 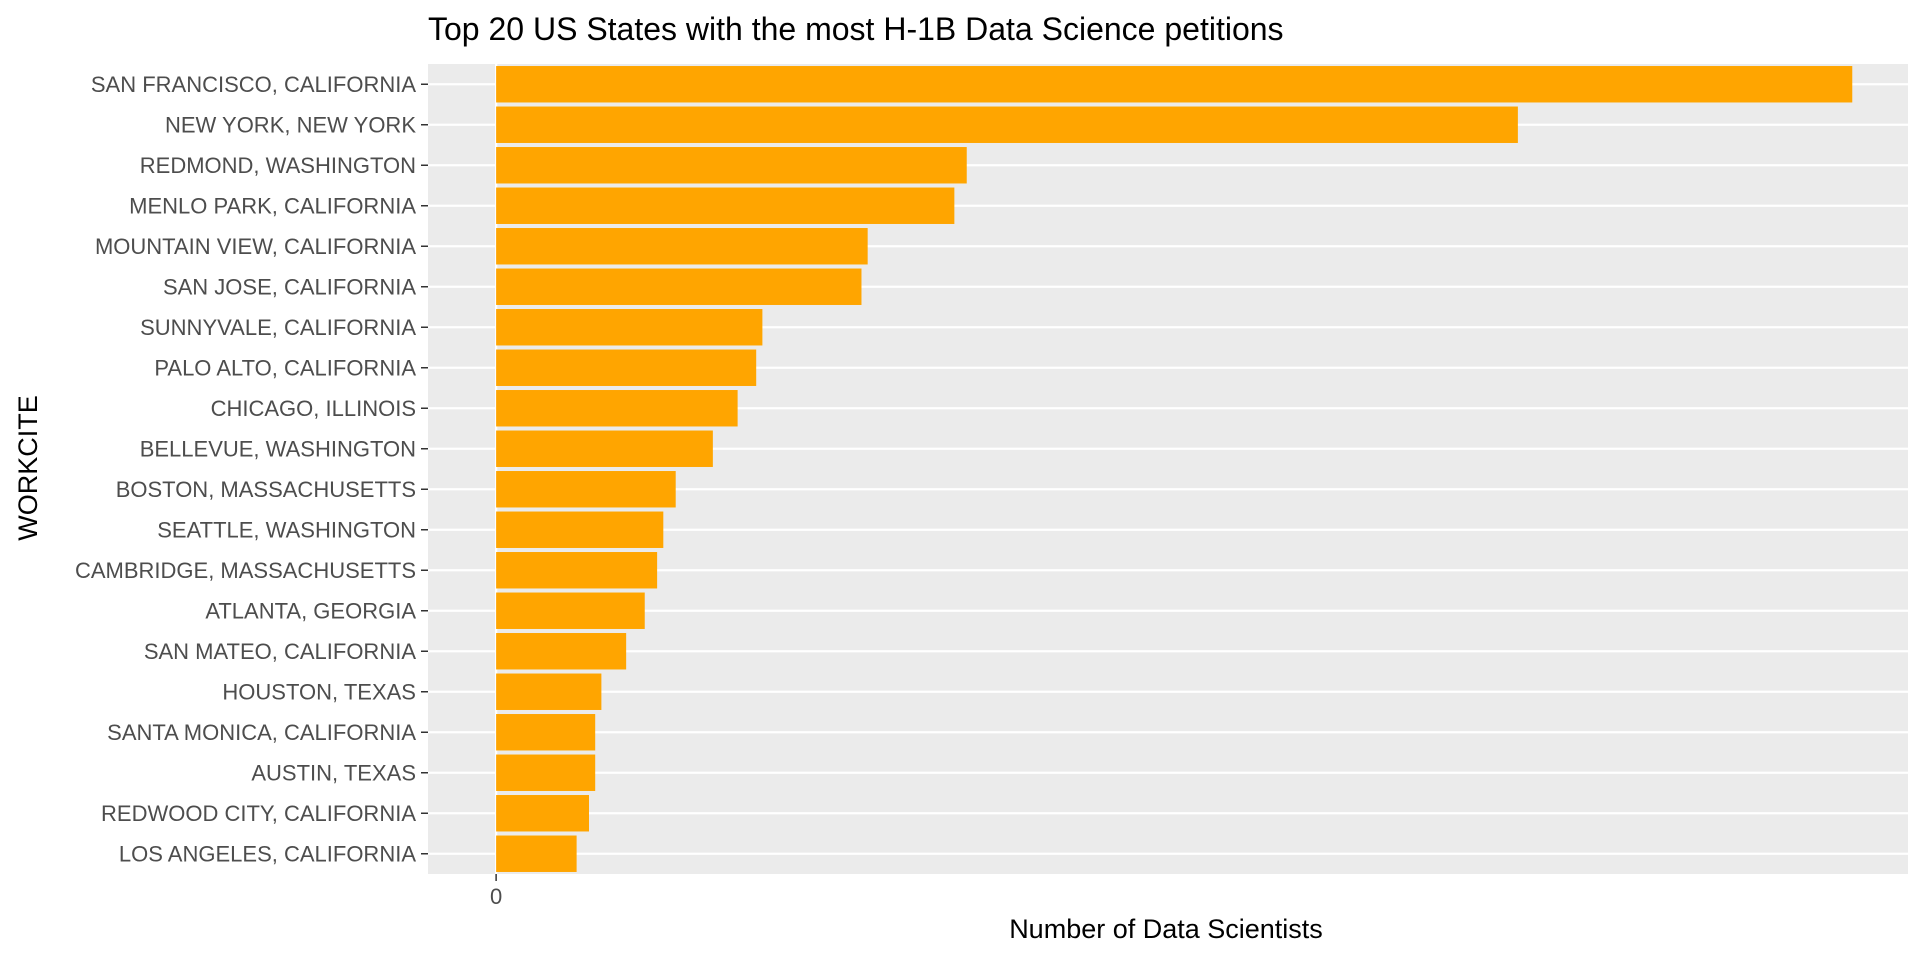 I want to click on y-axis-title: WORKCITE, so click(x=28, y=468).